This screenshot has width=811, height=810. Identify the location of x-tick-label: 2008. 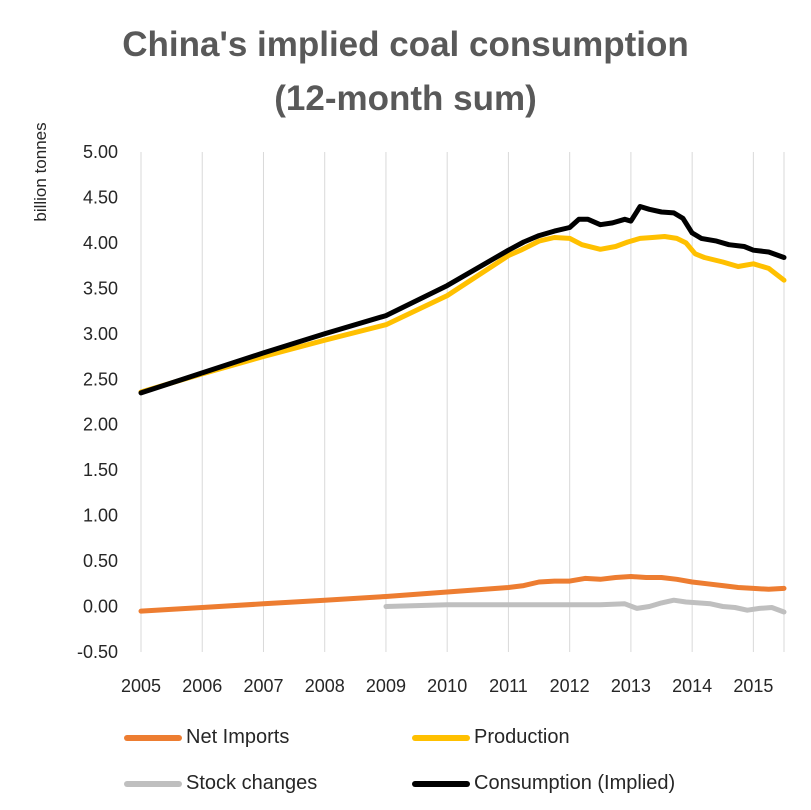
(325, 686).